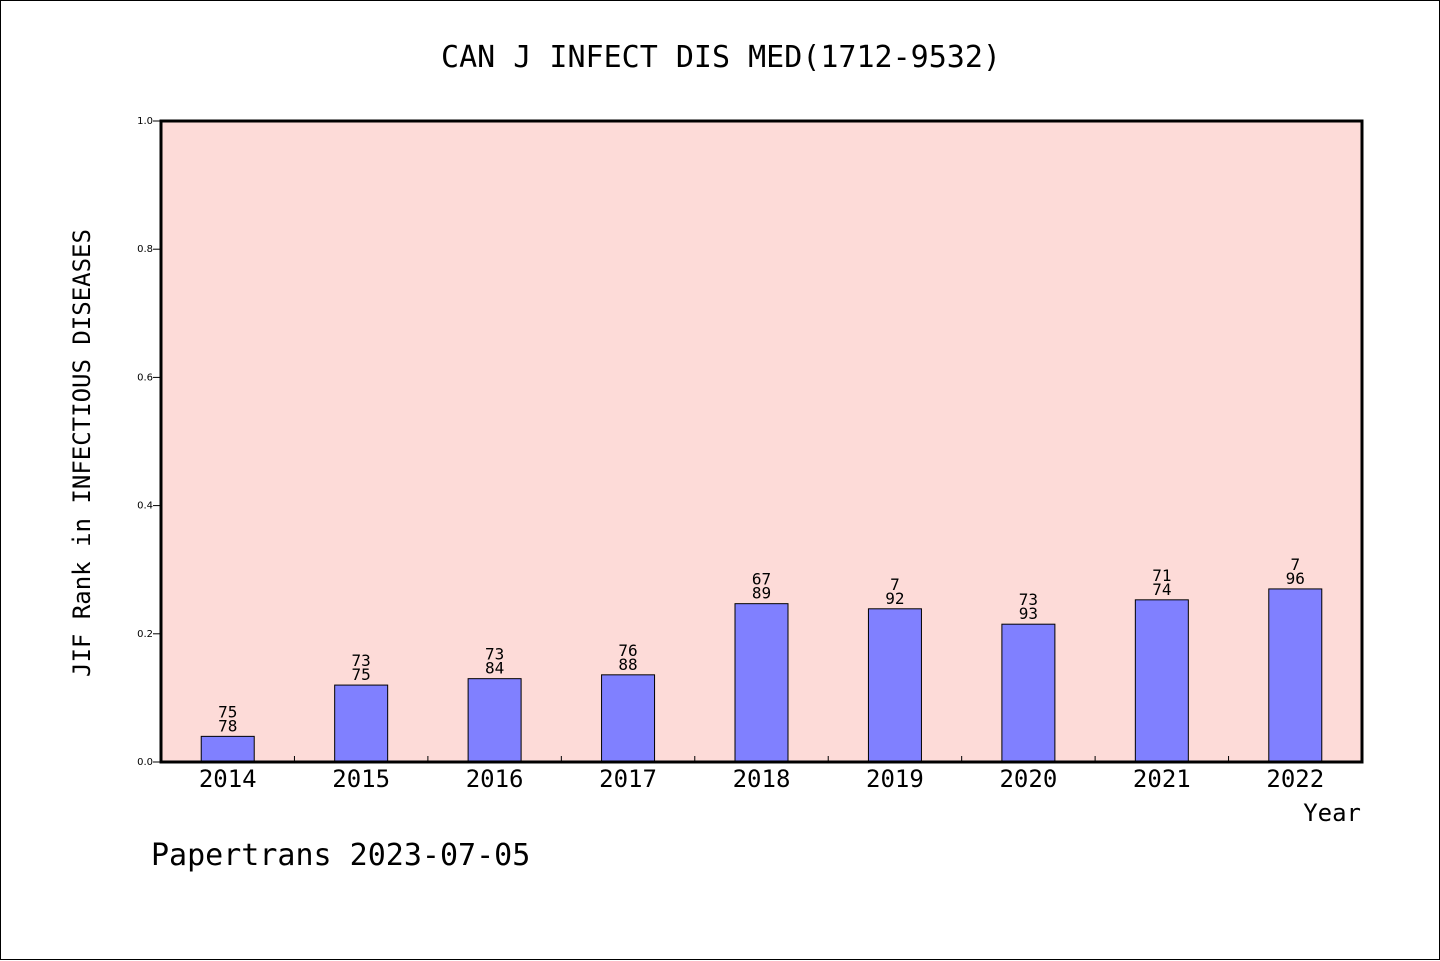 This screenshot has width=1440, height=961. I want to click on bar-label-bottom: 74, so click(1161, 589).